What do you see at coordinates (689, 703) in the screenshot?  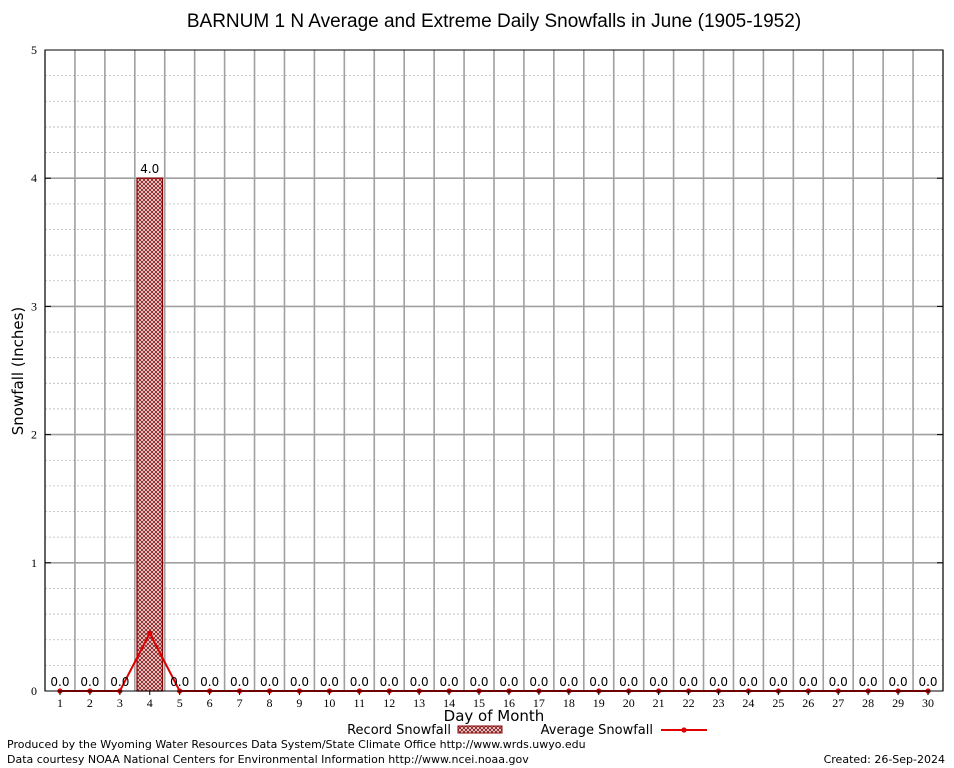 I see `x-tick-label: 22` at bounding box center [689, 703].